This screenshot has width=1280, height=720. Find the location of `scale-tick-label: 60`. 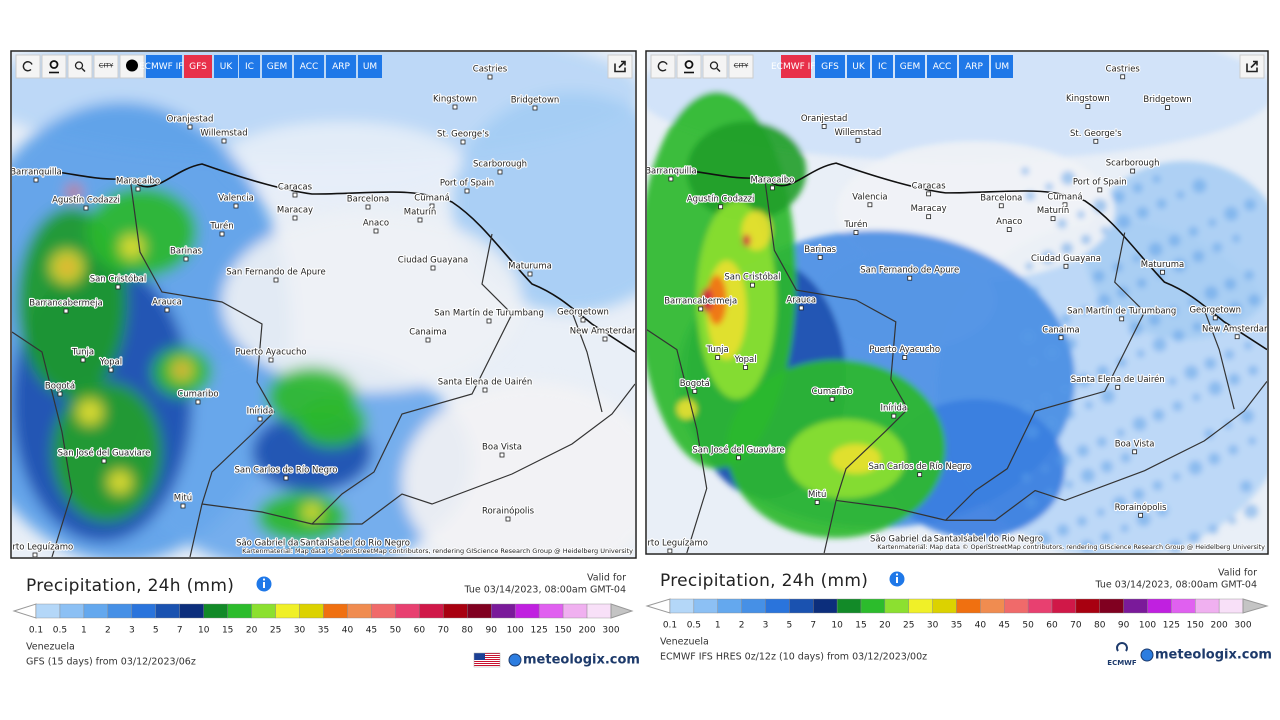

scale-tick-label: 60 is located at coordinates (420, 631).